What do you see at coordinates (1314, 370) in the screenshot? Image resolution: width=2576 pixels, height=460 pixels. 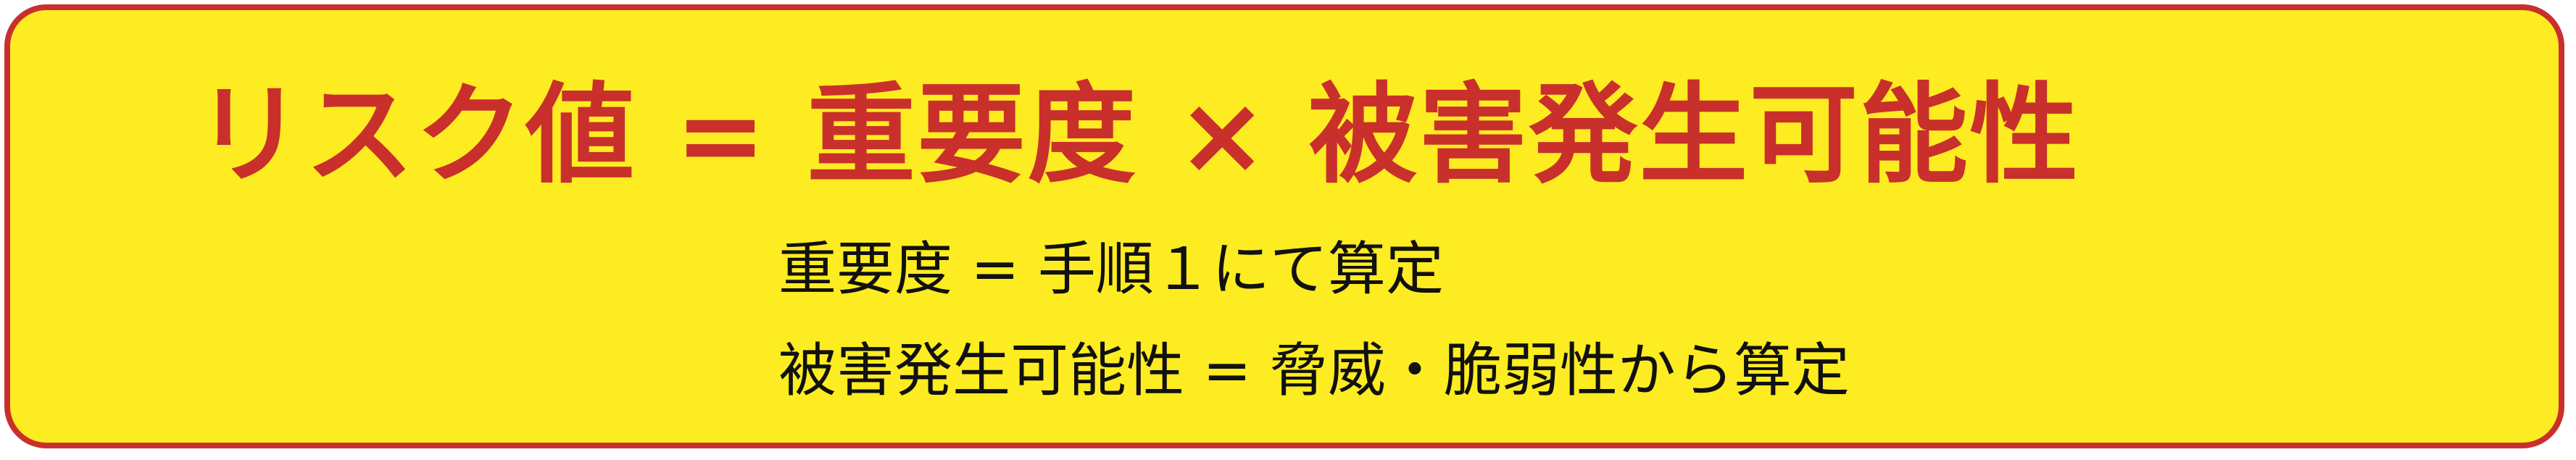 I see `likelihood-definition: 被害発生可能性 = 脅威・脆弱性から算定` at bounding box center [1314, 370].